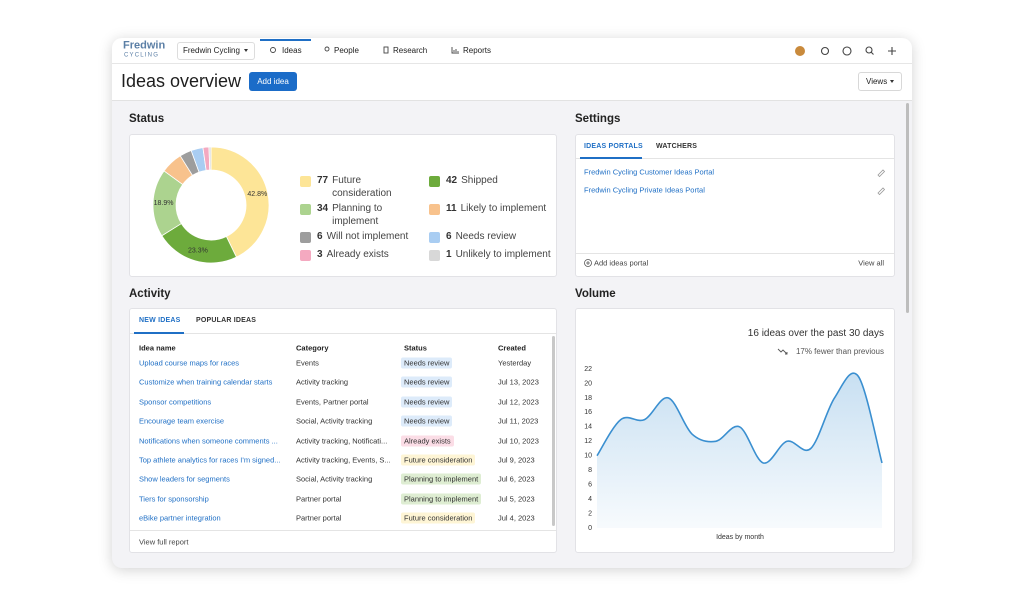 The width and height of the screenshot is (1024, 608). I want to click on column-header: Created, so click(512, 348).